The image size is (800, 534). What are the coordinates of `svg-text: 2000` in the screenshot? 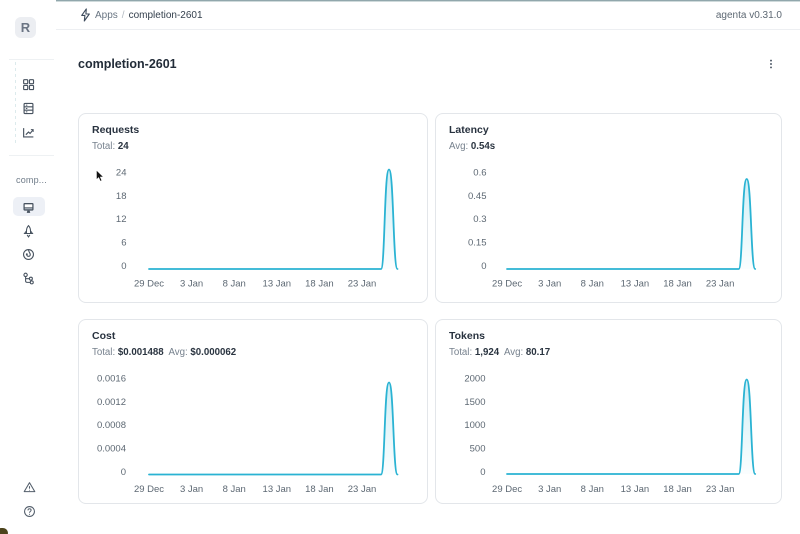 It's located at (474, 378).